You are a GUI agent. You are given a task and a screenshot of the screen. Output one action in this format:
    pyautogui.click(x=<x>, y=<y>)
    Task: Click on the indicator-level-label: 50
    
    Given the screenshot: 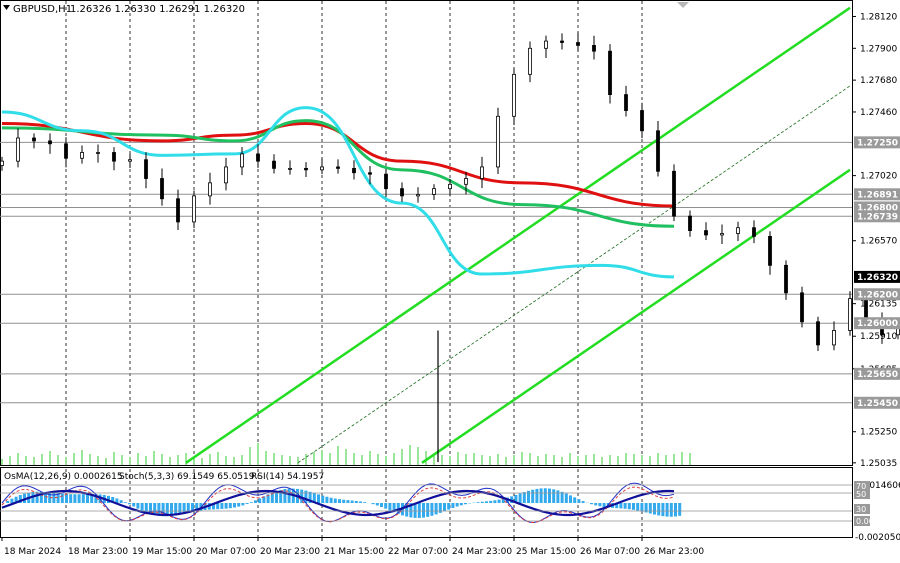 What is the action you would take?
    pyautogui.click(x=861, y=494)
    